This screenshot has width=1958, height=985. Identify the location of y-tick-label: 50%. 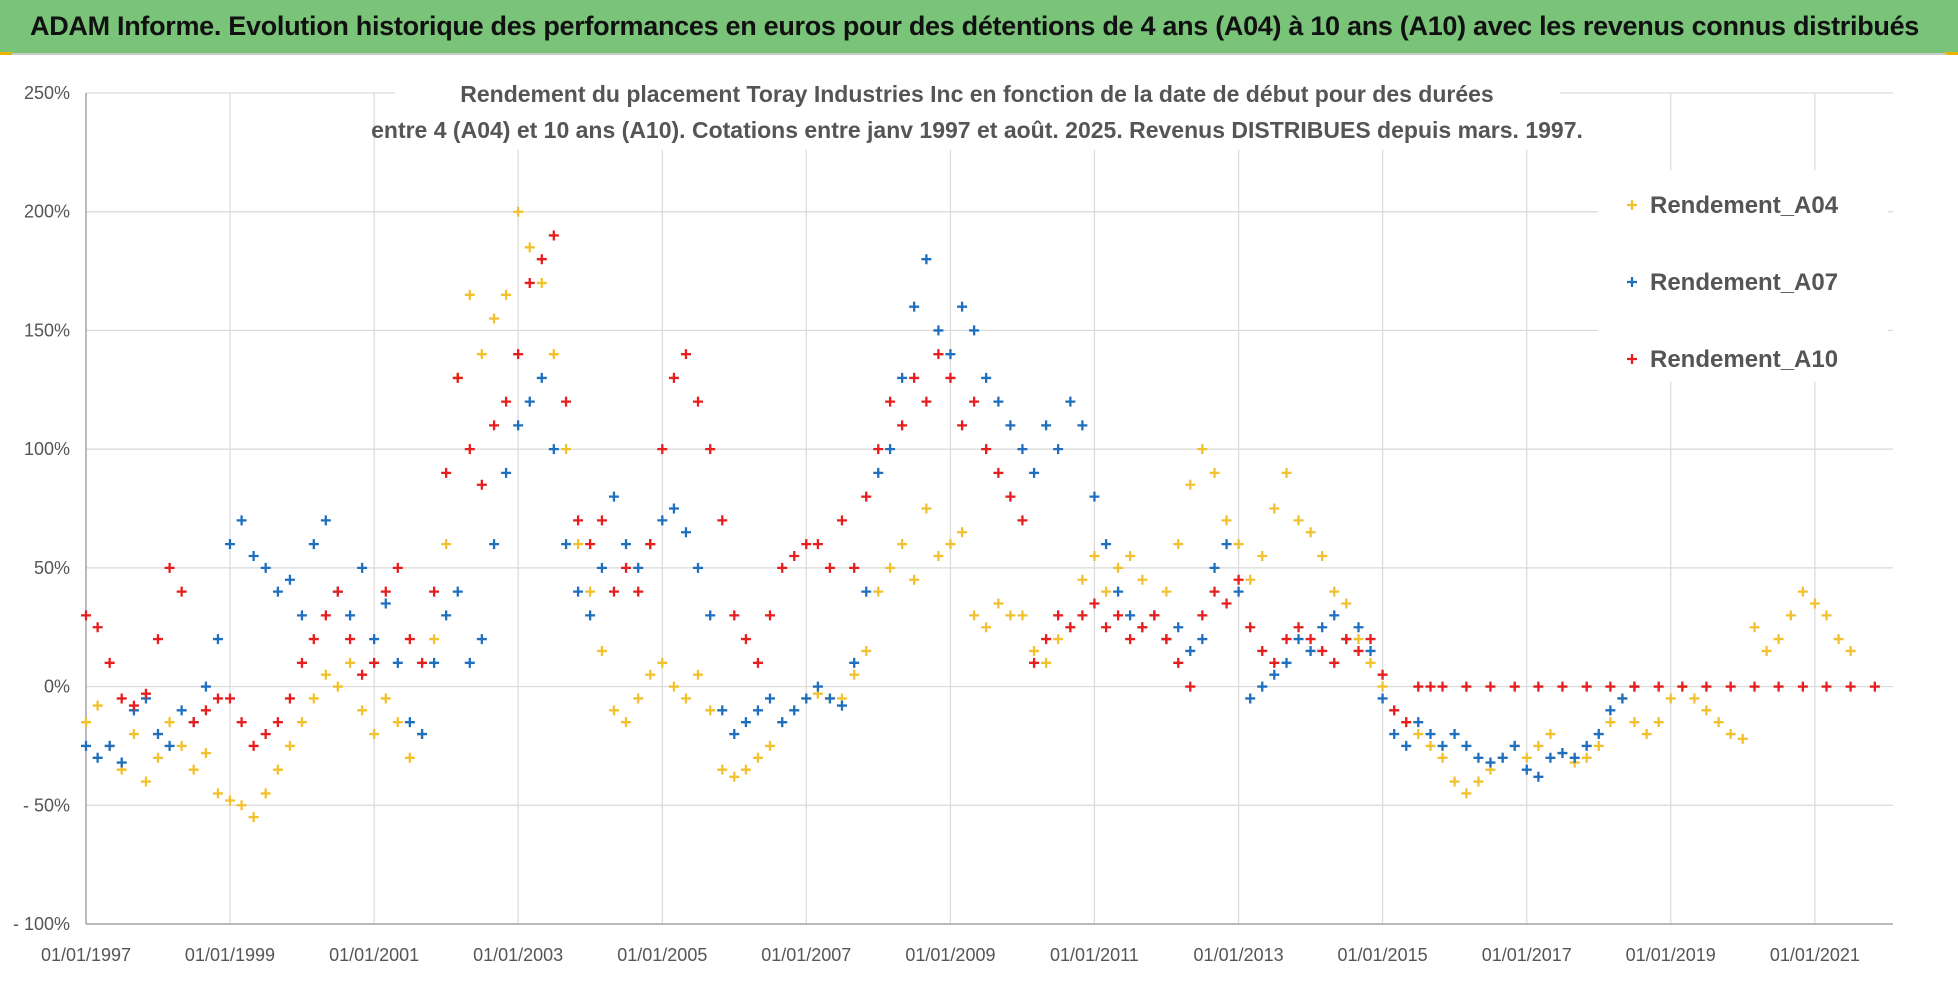
(52, 568).